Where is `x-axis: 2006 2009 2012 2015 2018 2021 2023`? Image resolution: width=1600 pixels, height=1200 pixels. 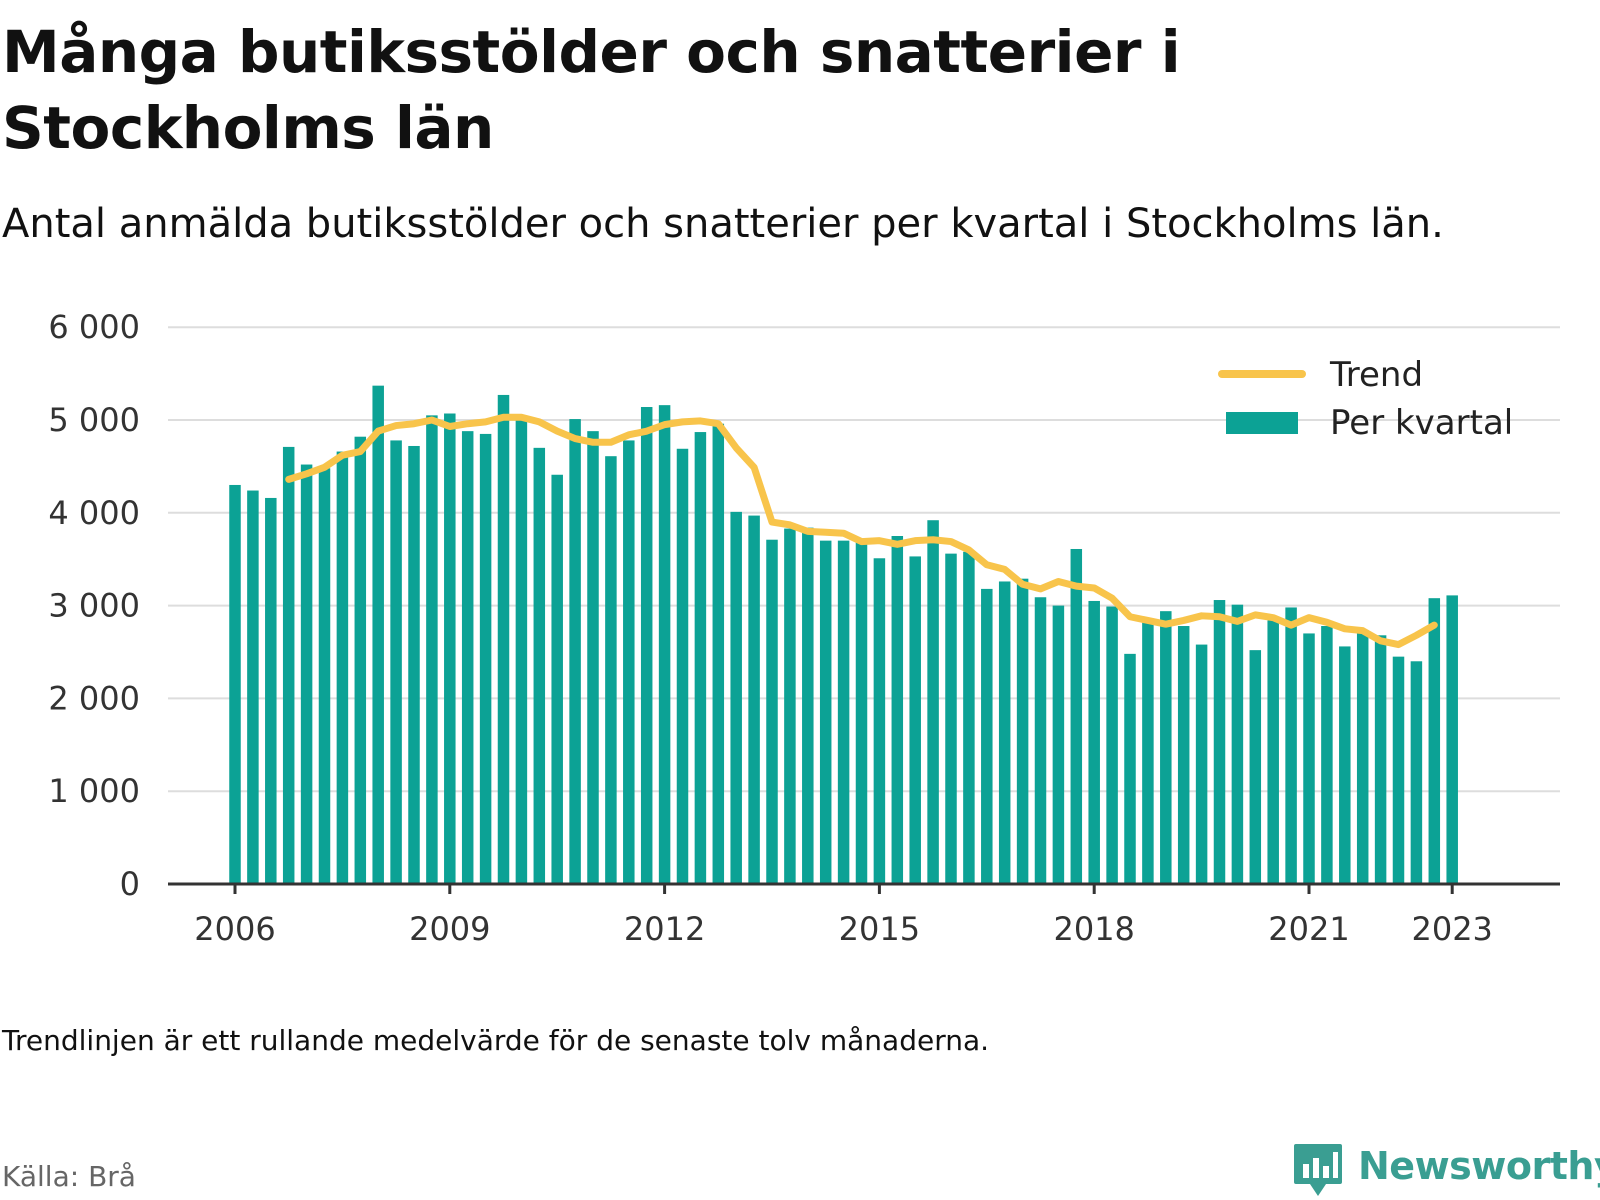
x-axis: 2006 2009 2012 2015 2018 2021 2023 is located at coordinates (864, 915).